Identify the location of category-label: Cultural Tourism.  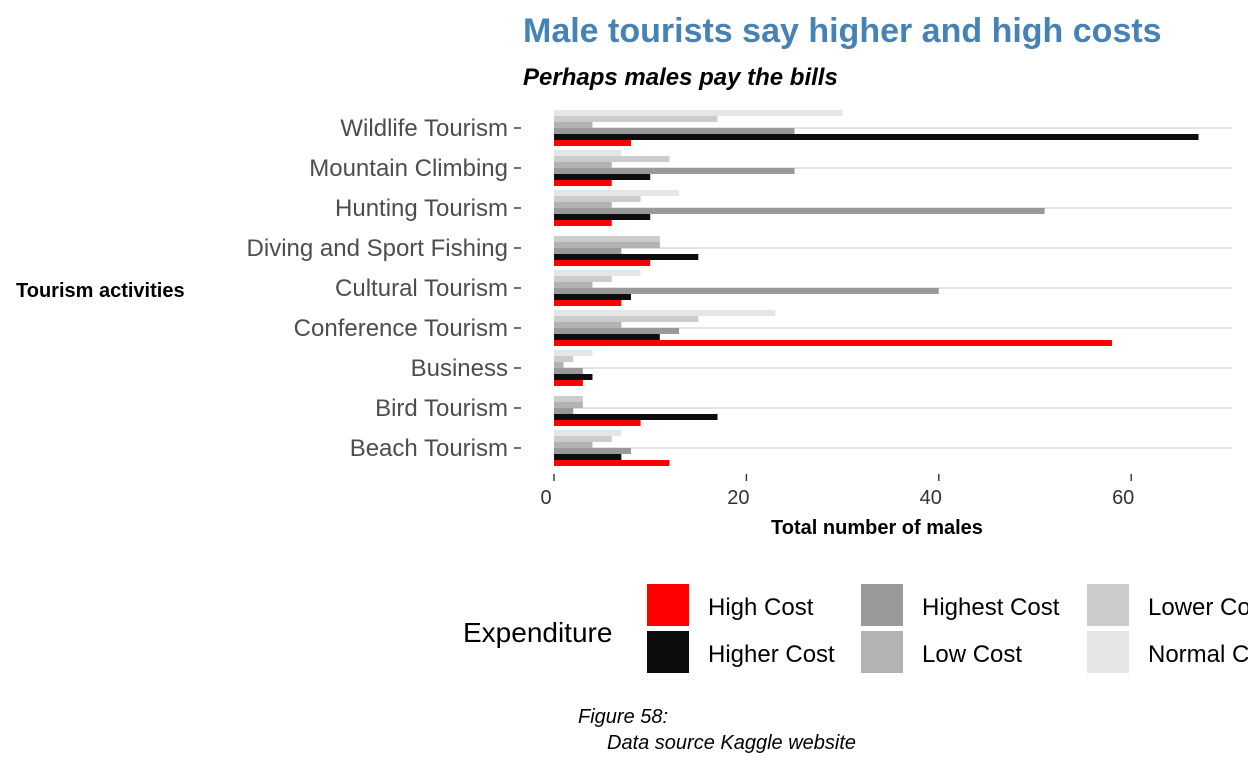
(421, 288).